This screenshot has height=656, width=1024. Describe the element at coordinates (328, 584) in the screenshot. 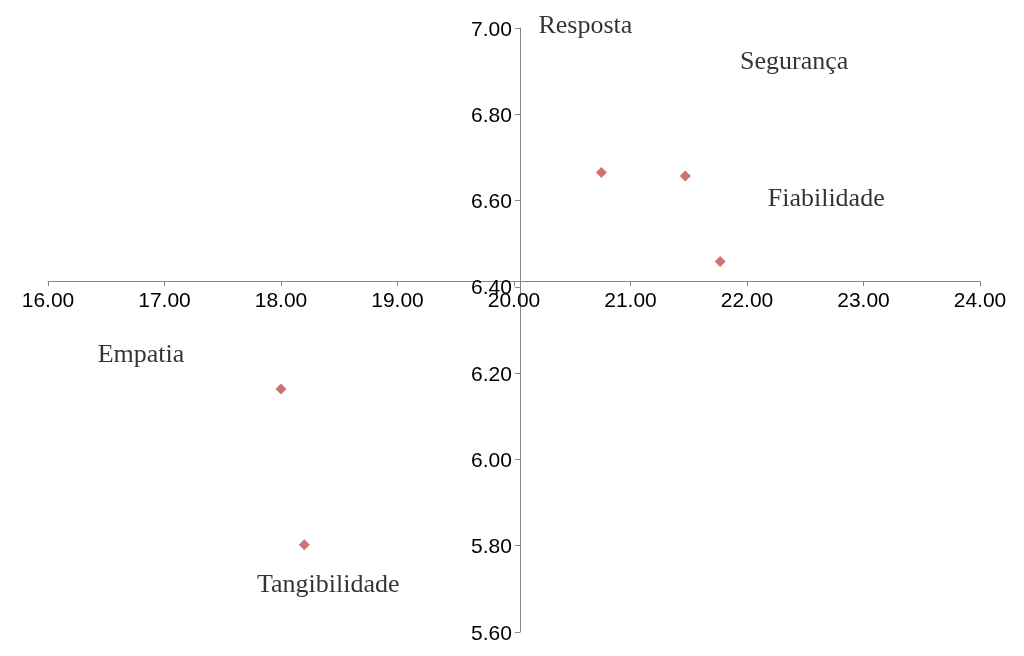

I see `annotation: Tangibilidade` at that location.